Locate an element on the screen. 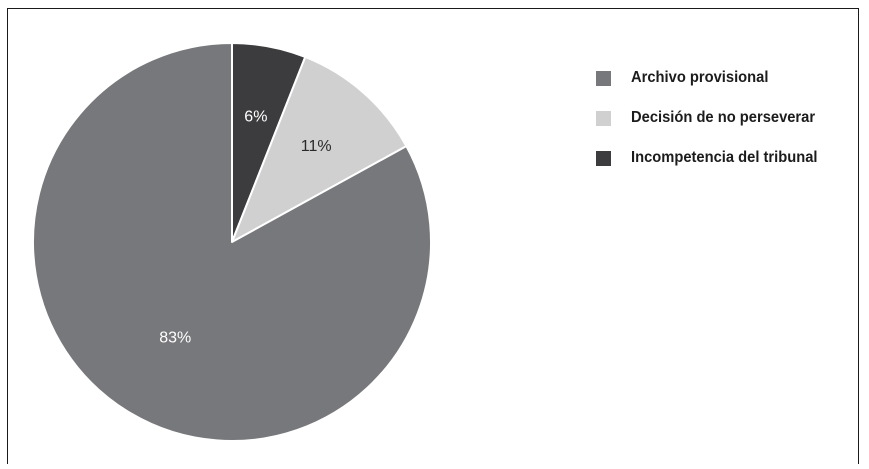 The width and height of the screenshot is (869, 469). legend-label: Incompetencia del tribunal is located at coordinates (724, 157).